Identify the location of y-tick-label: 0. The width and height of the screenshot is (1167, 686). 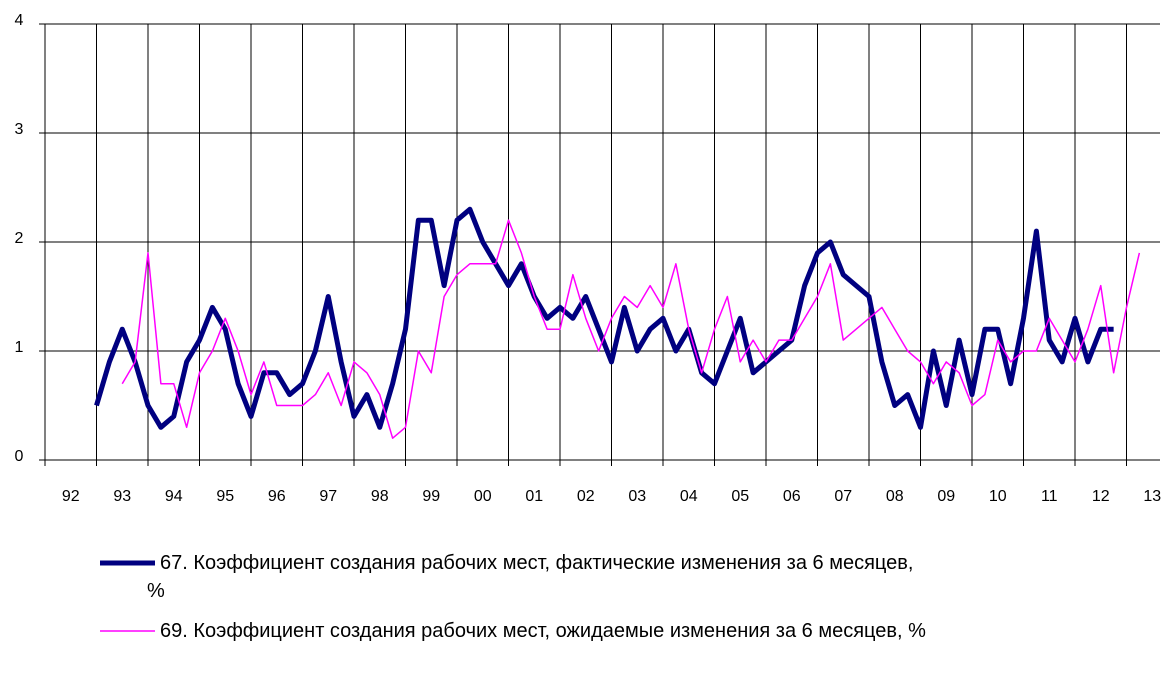
(19, 456).